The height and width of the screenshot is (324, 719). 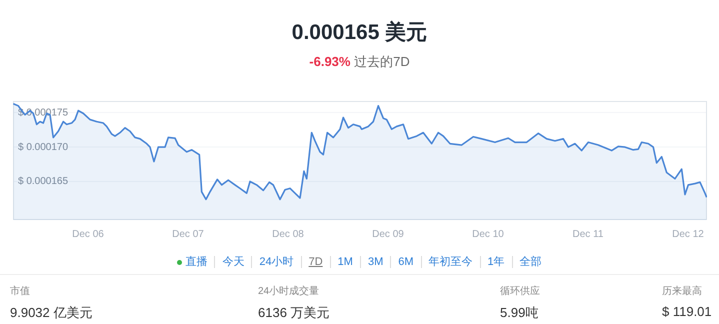 What do you see at coordinates (588, 234) in the screenshot?
I see `x-tick-label: Dec 11` at bounding box center [588, 234].